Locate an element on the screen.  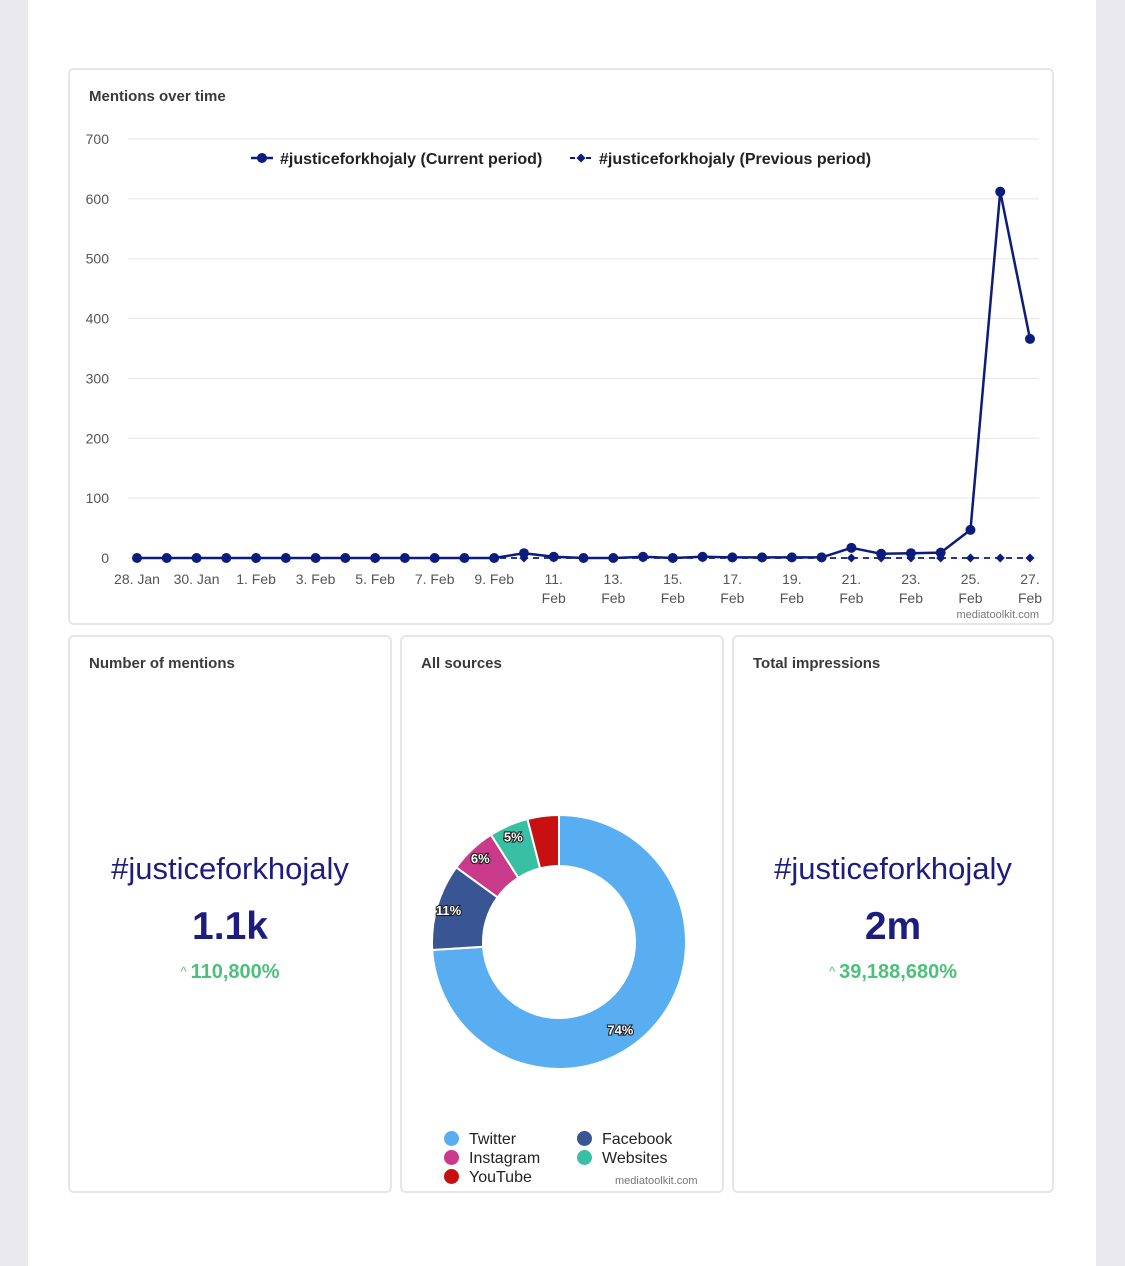
mentions-hashtag: #justiceforkhojaly is located at coordinates (230, 868).